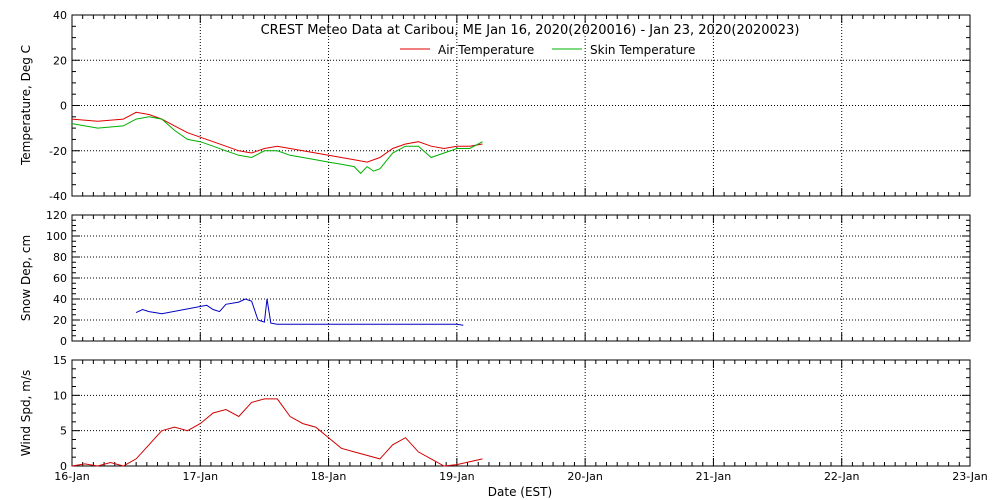 The width and height of the screenshot is (1000, 500). I want to click on x-tick-label: 19-Jan, so click(457, 476).